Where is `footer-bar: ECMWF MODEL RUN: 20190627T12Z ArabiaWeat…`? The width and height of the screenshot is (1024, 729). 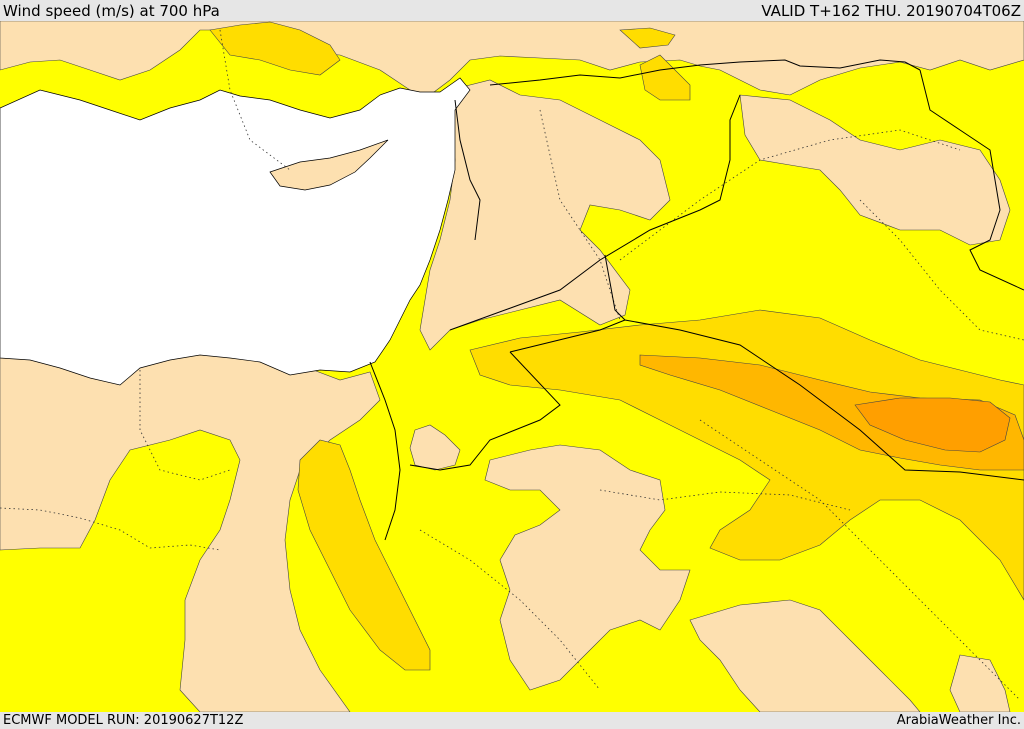
footer-bar: ECMWF MODEL RUN: 20190627T12Z ArabiaWeat… is located at coordinates (512, 720).